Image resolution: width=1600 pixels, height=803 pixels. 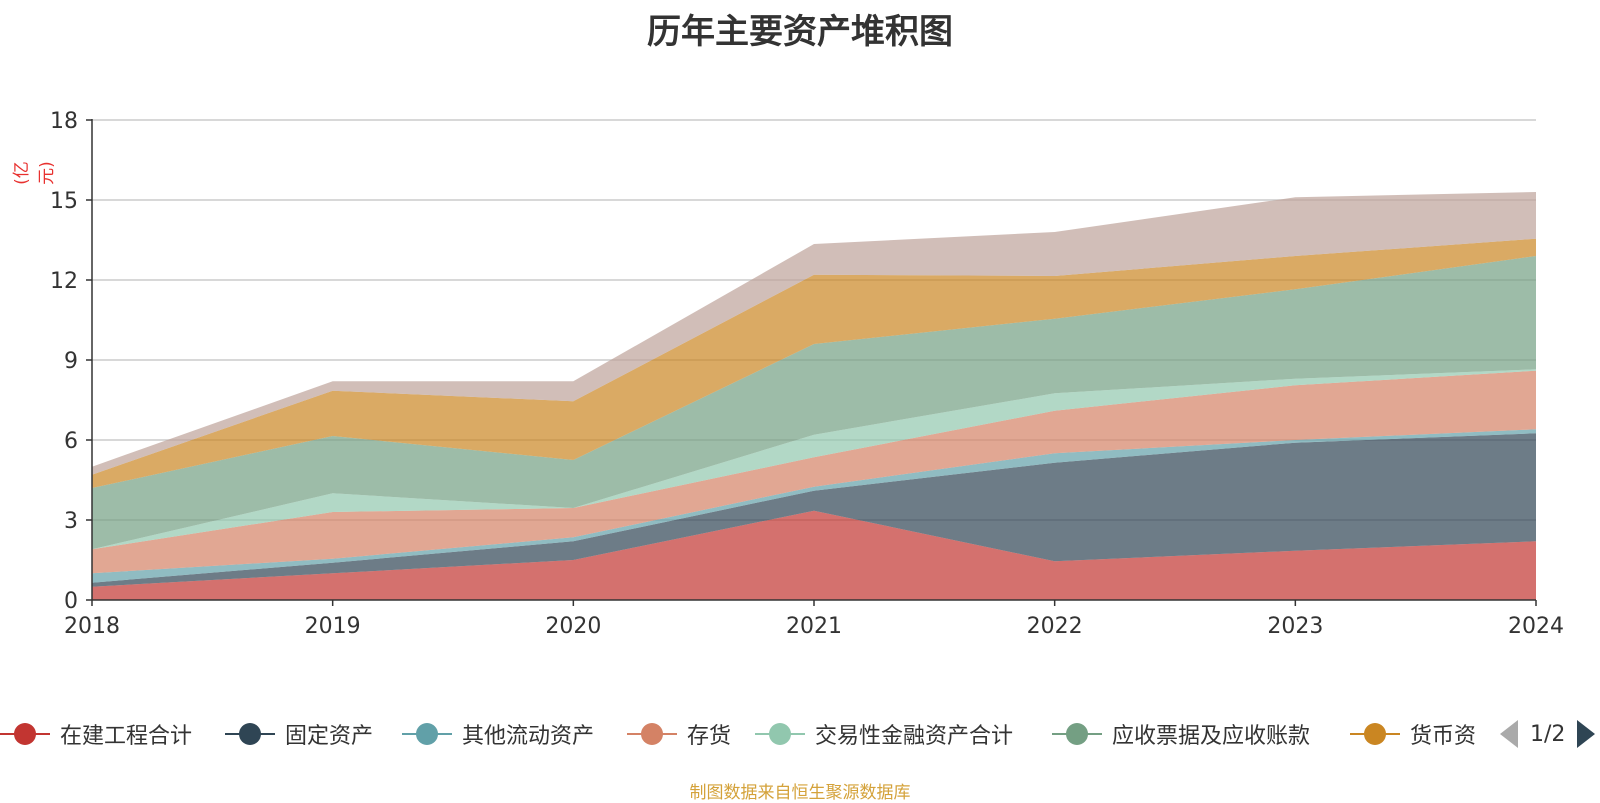 What do you see at coordinates (814, 626) in the screenshot?
I see `x-tick-label: 2021` at bounding box center [814, 626].